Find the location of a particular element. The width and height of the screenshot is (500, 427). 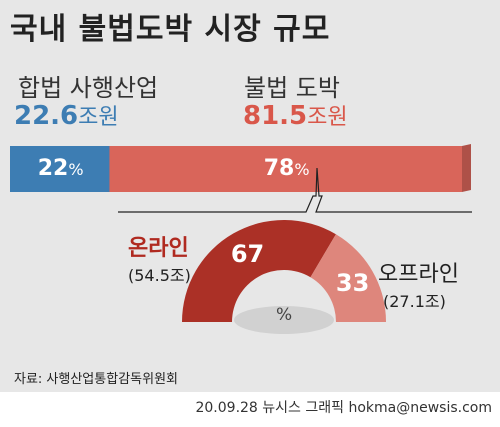

legal-amount: 22.6 is located at coordinates (46, 116).